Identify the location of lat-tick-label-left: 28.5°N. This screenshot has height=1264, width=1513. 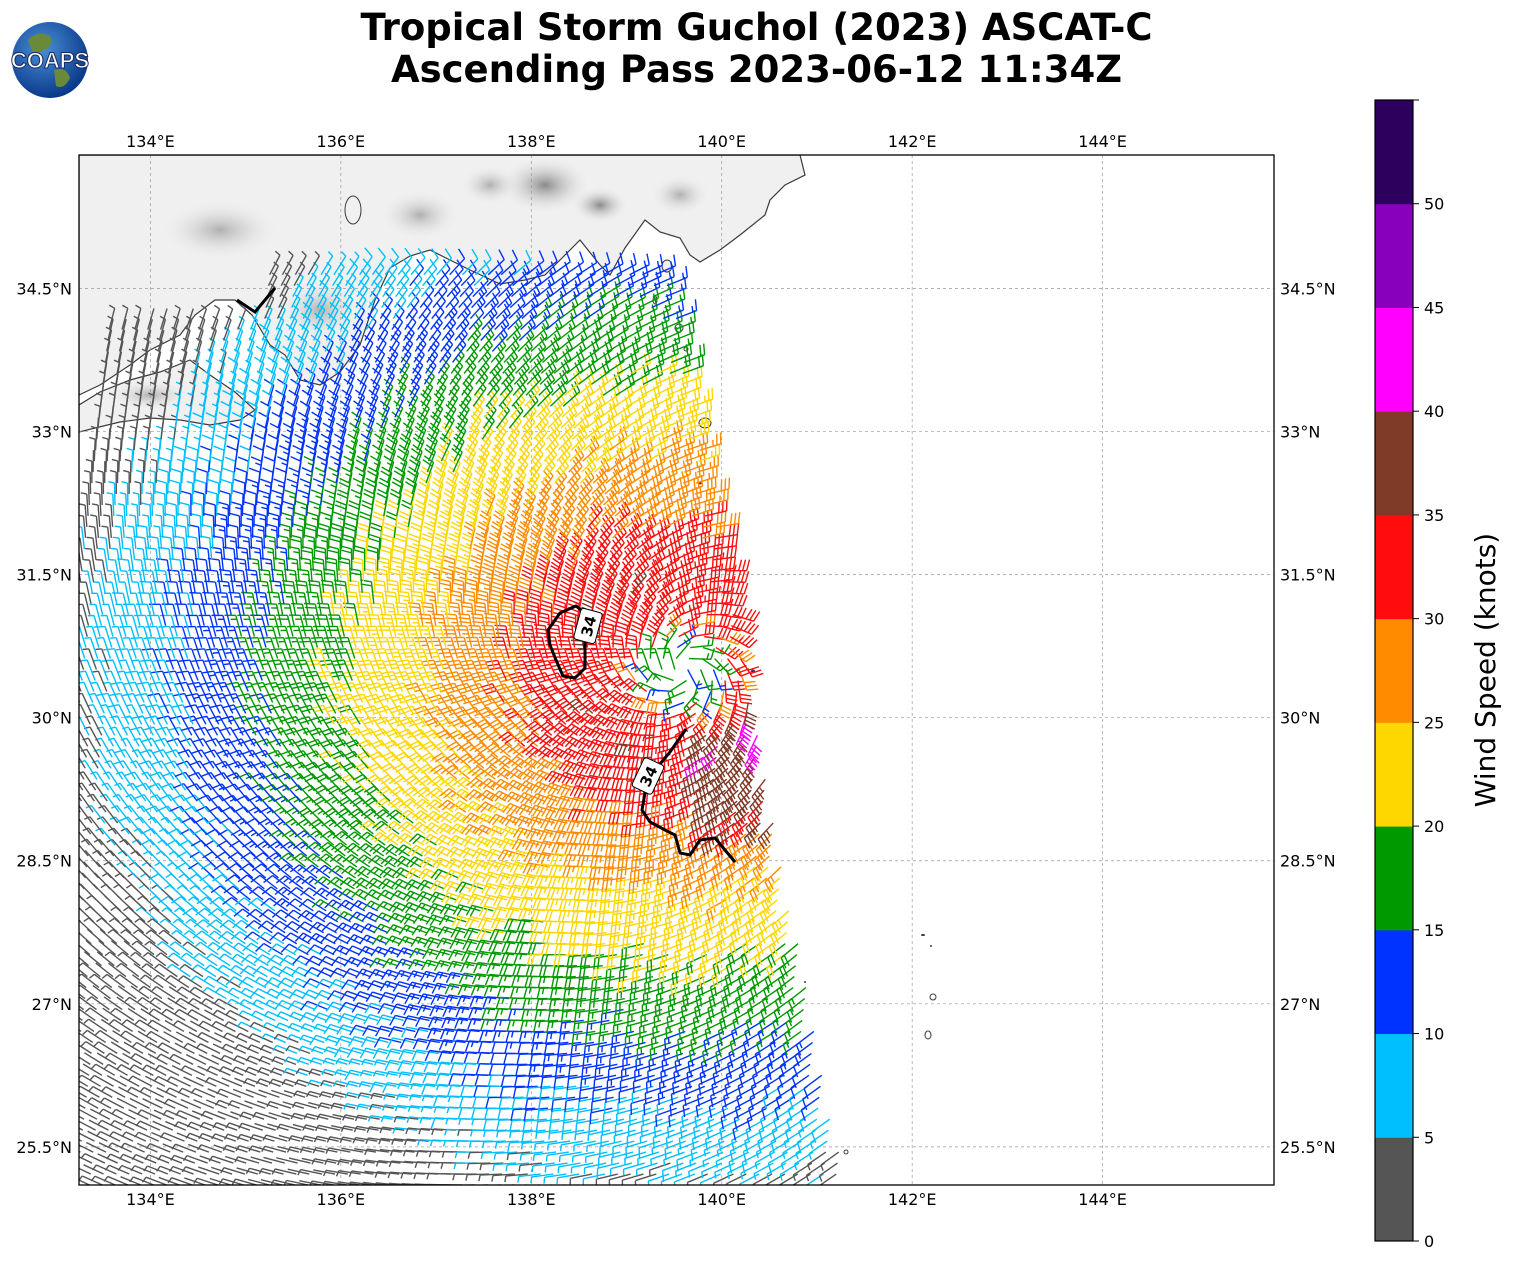
(44, 861).